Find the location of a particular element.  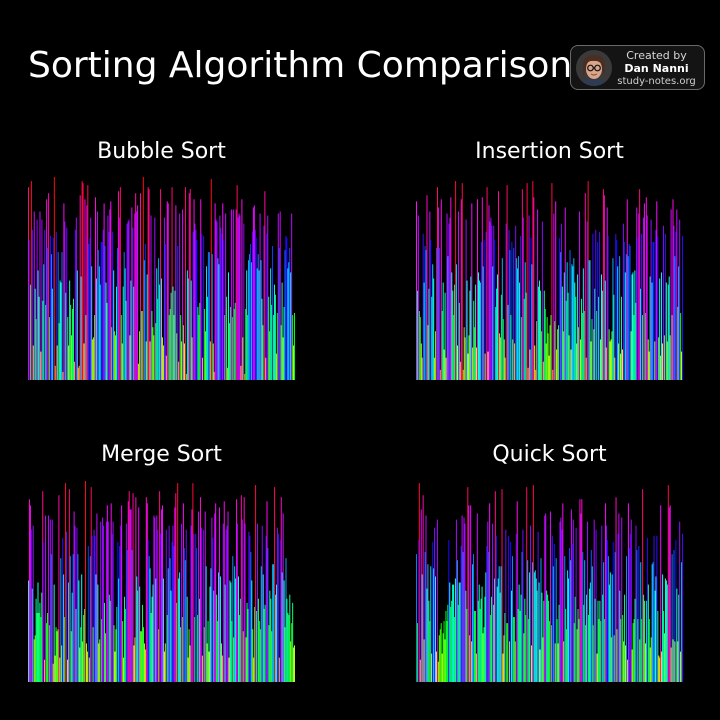

creator-badge: Created by Dan Nanni study-notes.org is located at coordinates (637, 67).